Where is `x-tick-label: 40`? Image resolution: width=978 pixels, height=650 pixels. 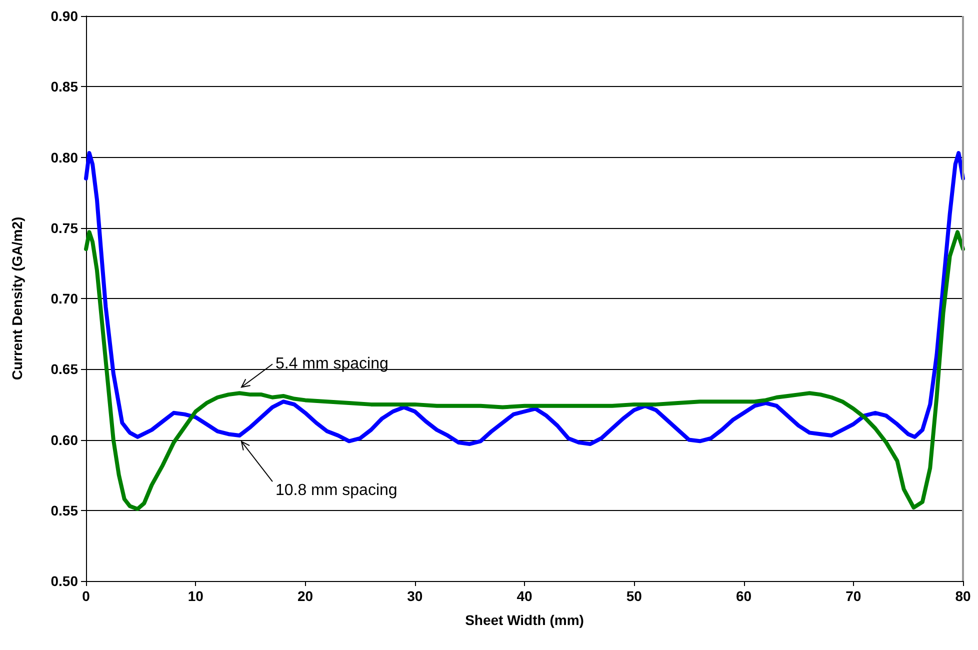 x-tick-label: 40 is located at coordinates (524, 596).